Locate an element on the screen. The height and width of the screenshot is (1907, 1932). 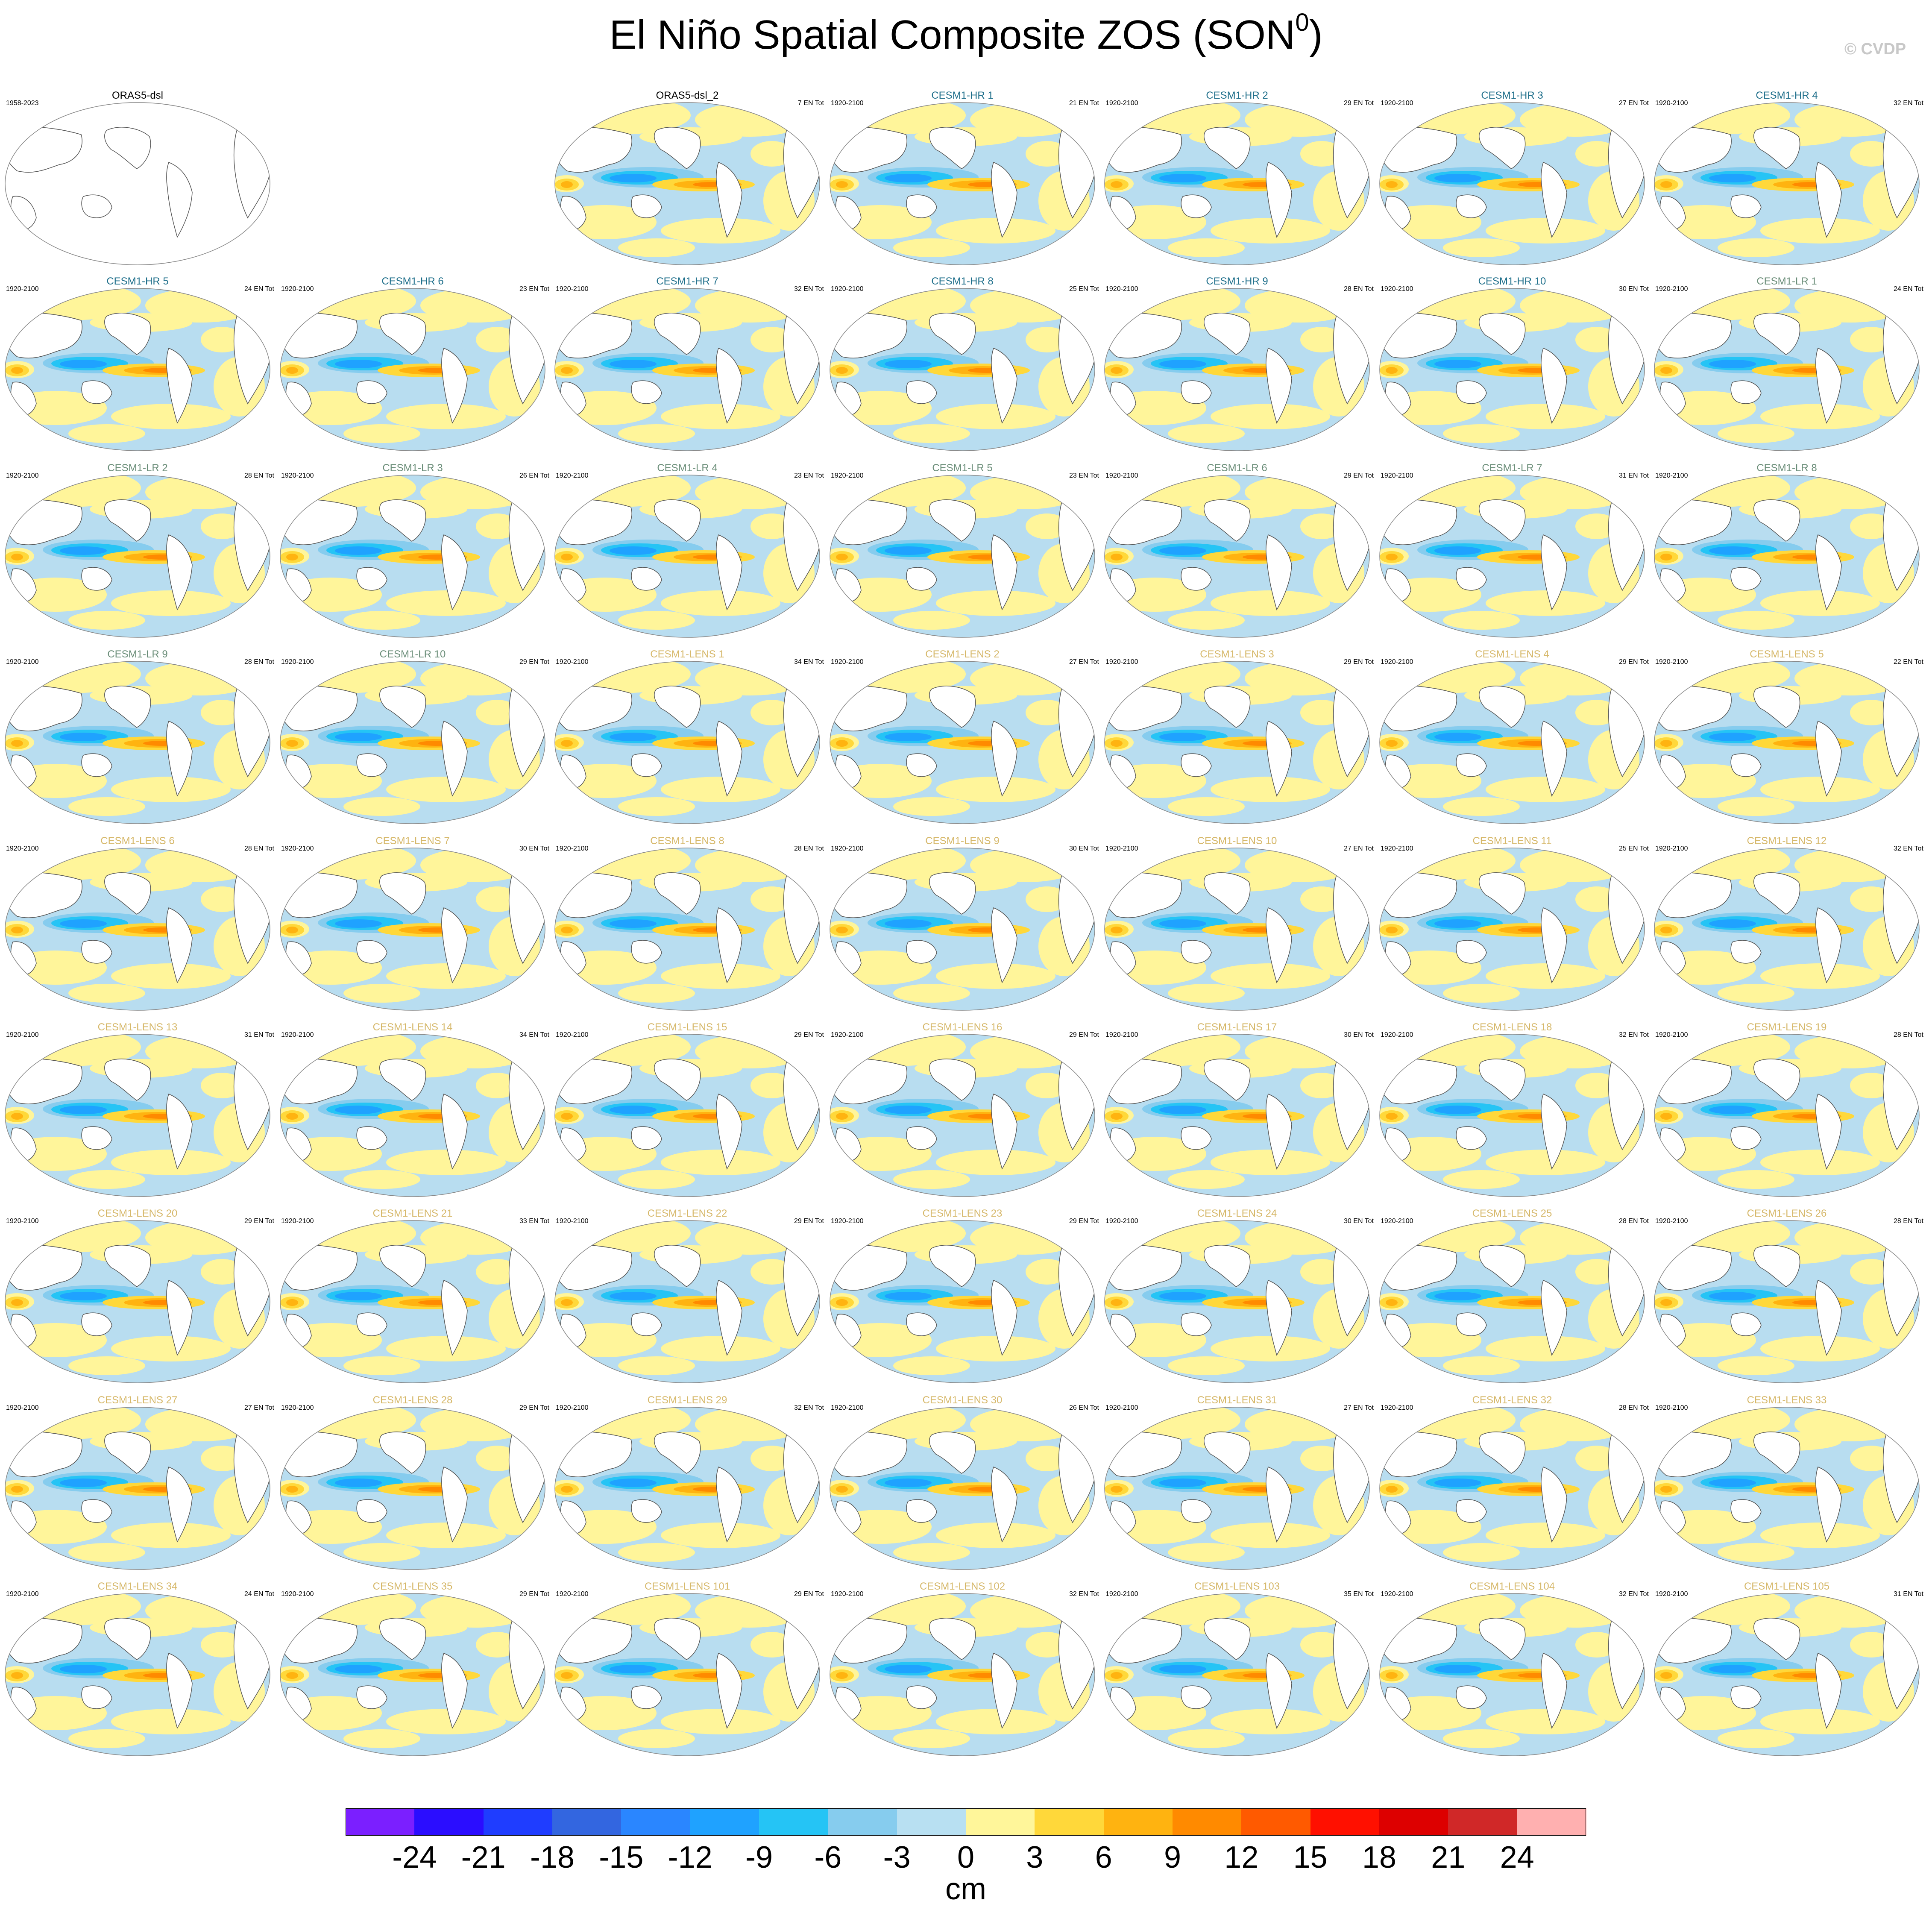
panel-title: CESM1-HR 7 is located at coordinates (687, 281).